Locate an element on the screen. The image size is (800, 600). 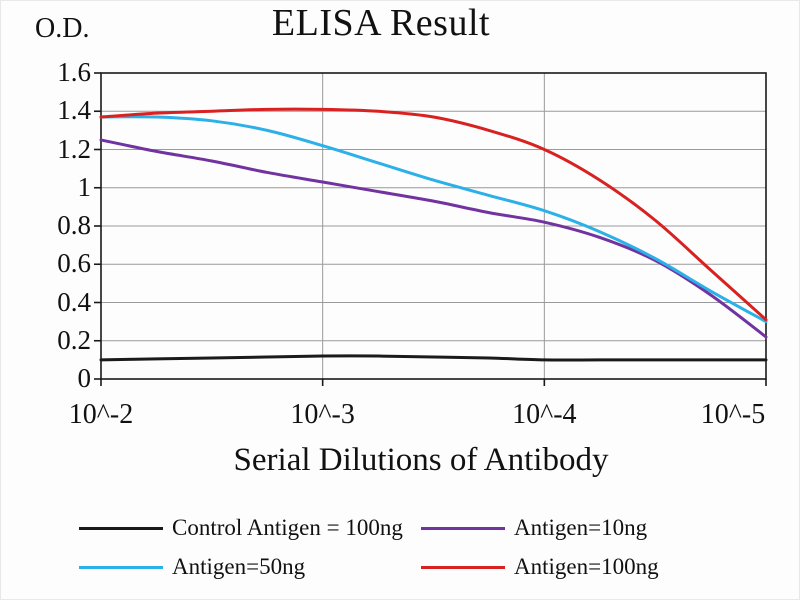
x-tick-label: 10^-2 is located at coordinates (101, 414).